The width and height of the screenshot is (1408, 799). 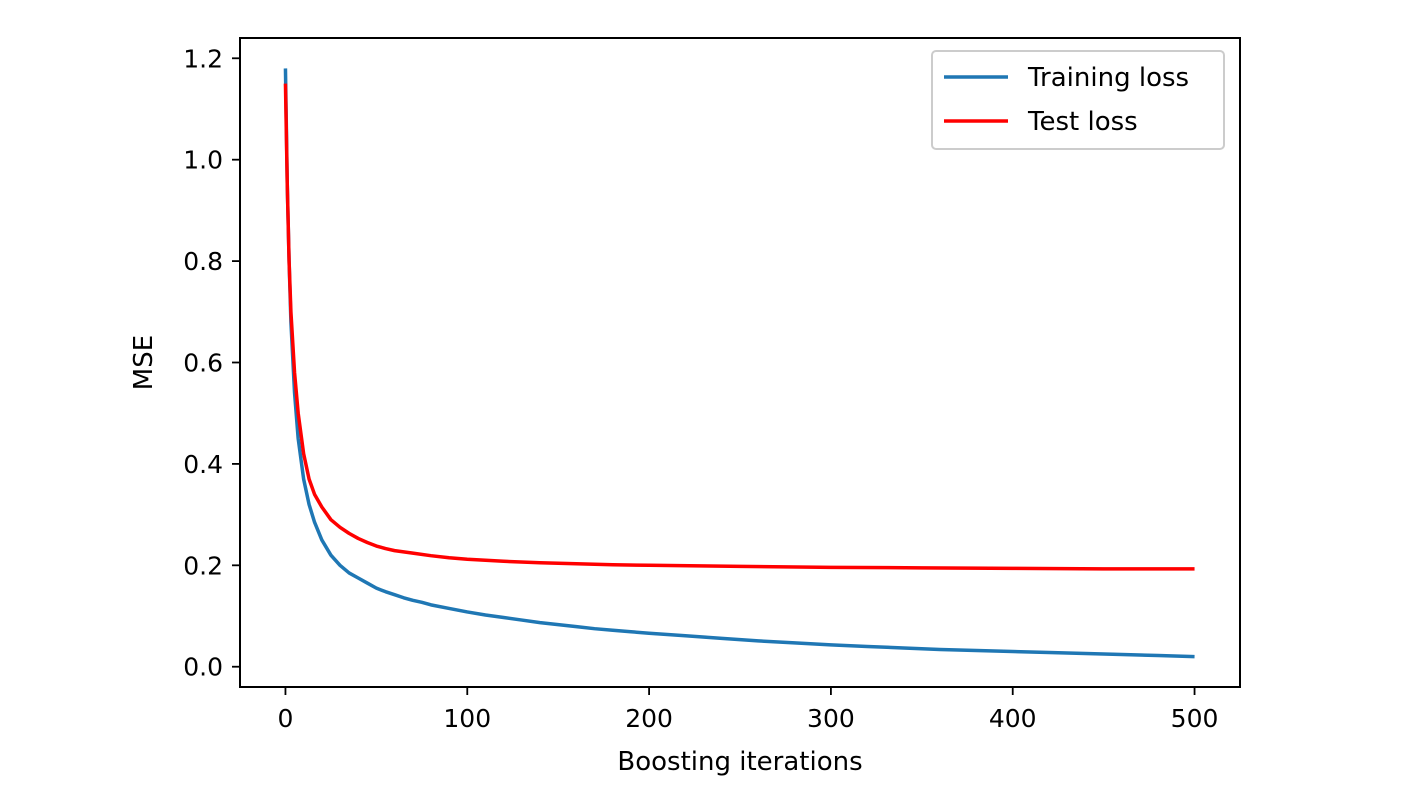 What do you see at coordinates (748, 710) in the screenshot?
I see `x-axis: 0 100 200 300 400 500` at bounding box center [748, 710].